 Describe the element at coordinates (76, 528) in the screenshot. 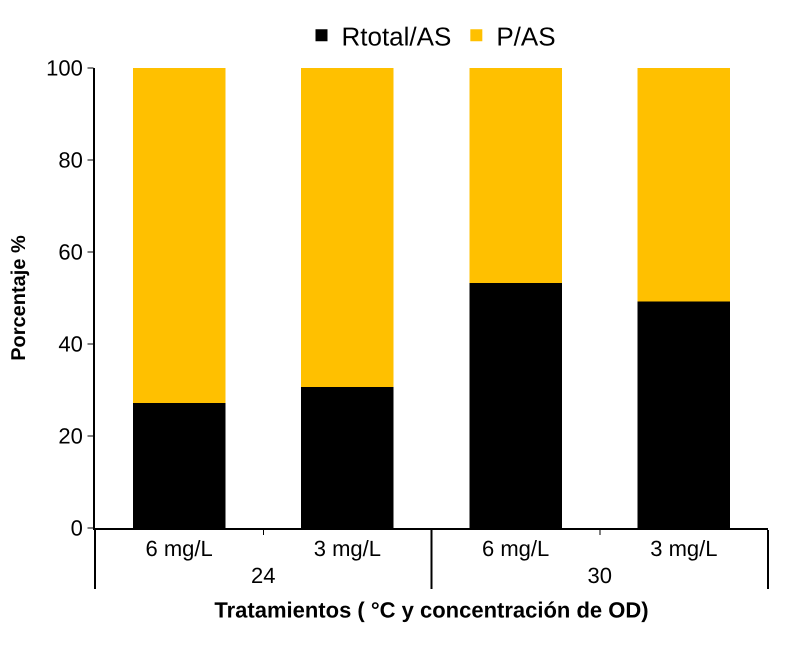

I see `y-tick-label: 0` at that location.